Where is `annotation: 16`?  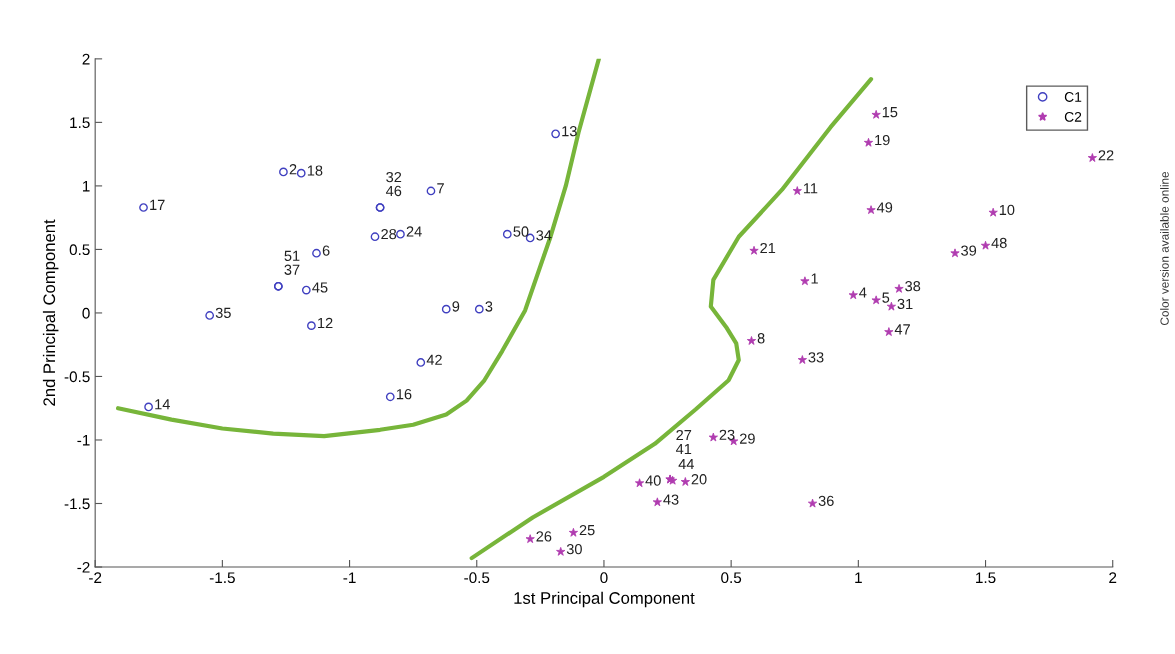
annotation: 16 is located at coordinates (404, 394).